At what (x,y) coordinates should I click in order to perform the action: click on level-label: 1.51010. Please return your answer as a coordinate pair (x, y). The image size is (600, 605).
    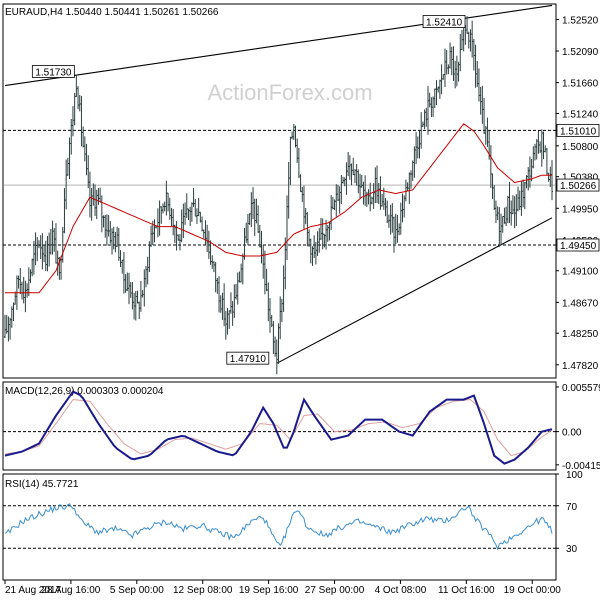
    Looking at the image, I should click on (578, 131).